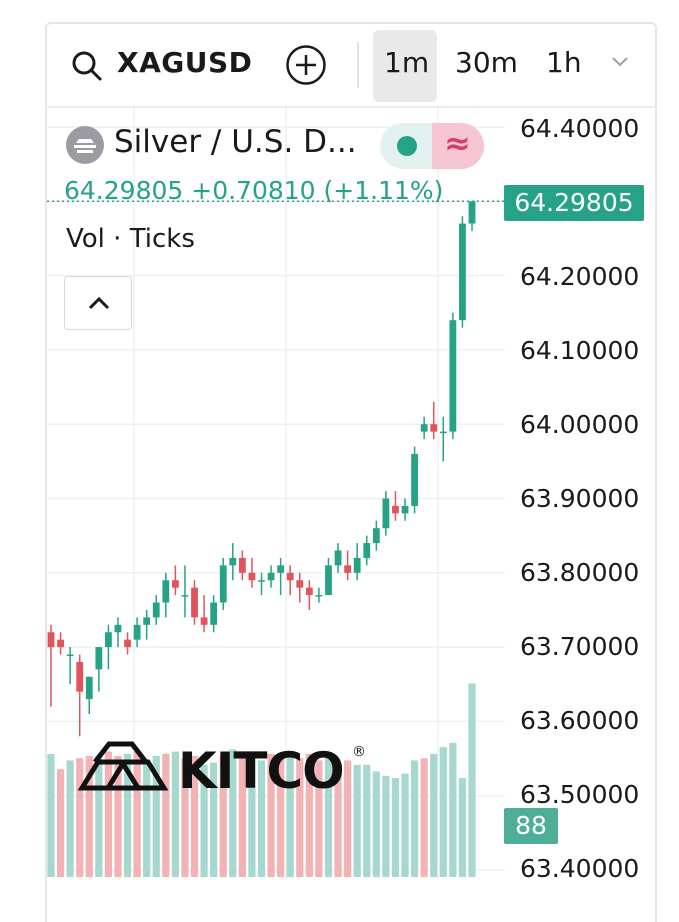 The height and width of the screenshot is (922, 679). Describe the element at coordinates (580, 794) in the screenshot. I see `price-axis-label: 63.50000` at that location.